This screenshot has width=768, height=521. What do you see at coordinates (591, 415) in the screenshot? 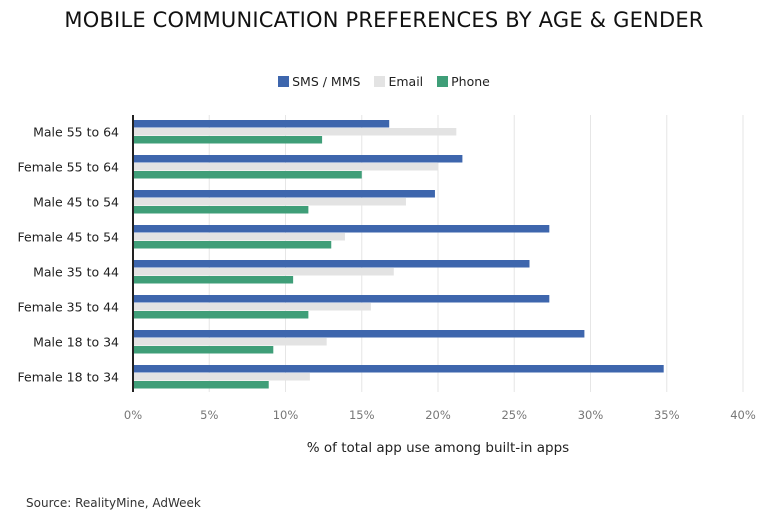
I see `x-tick-label: 30%` at bounding box center [591, 415].